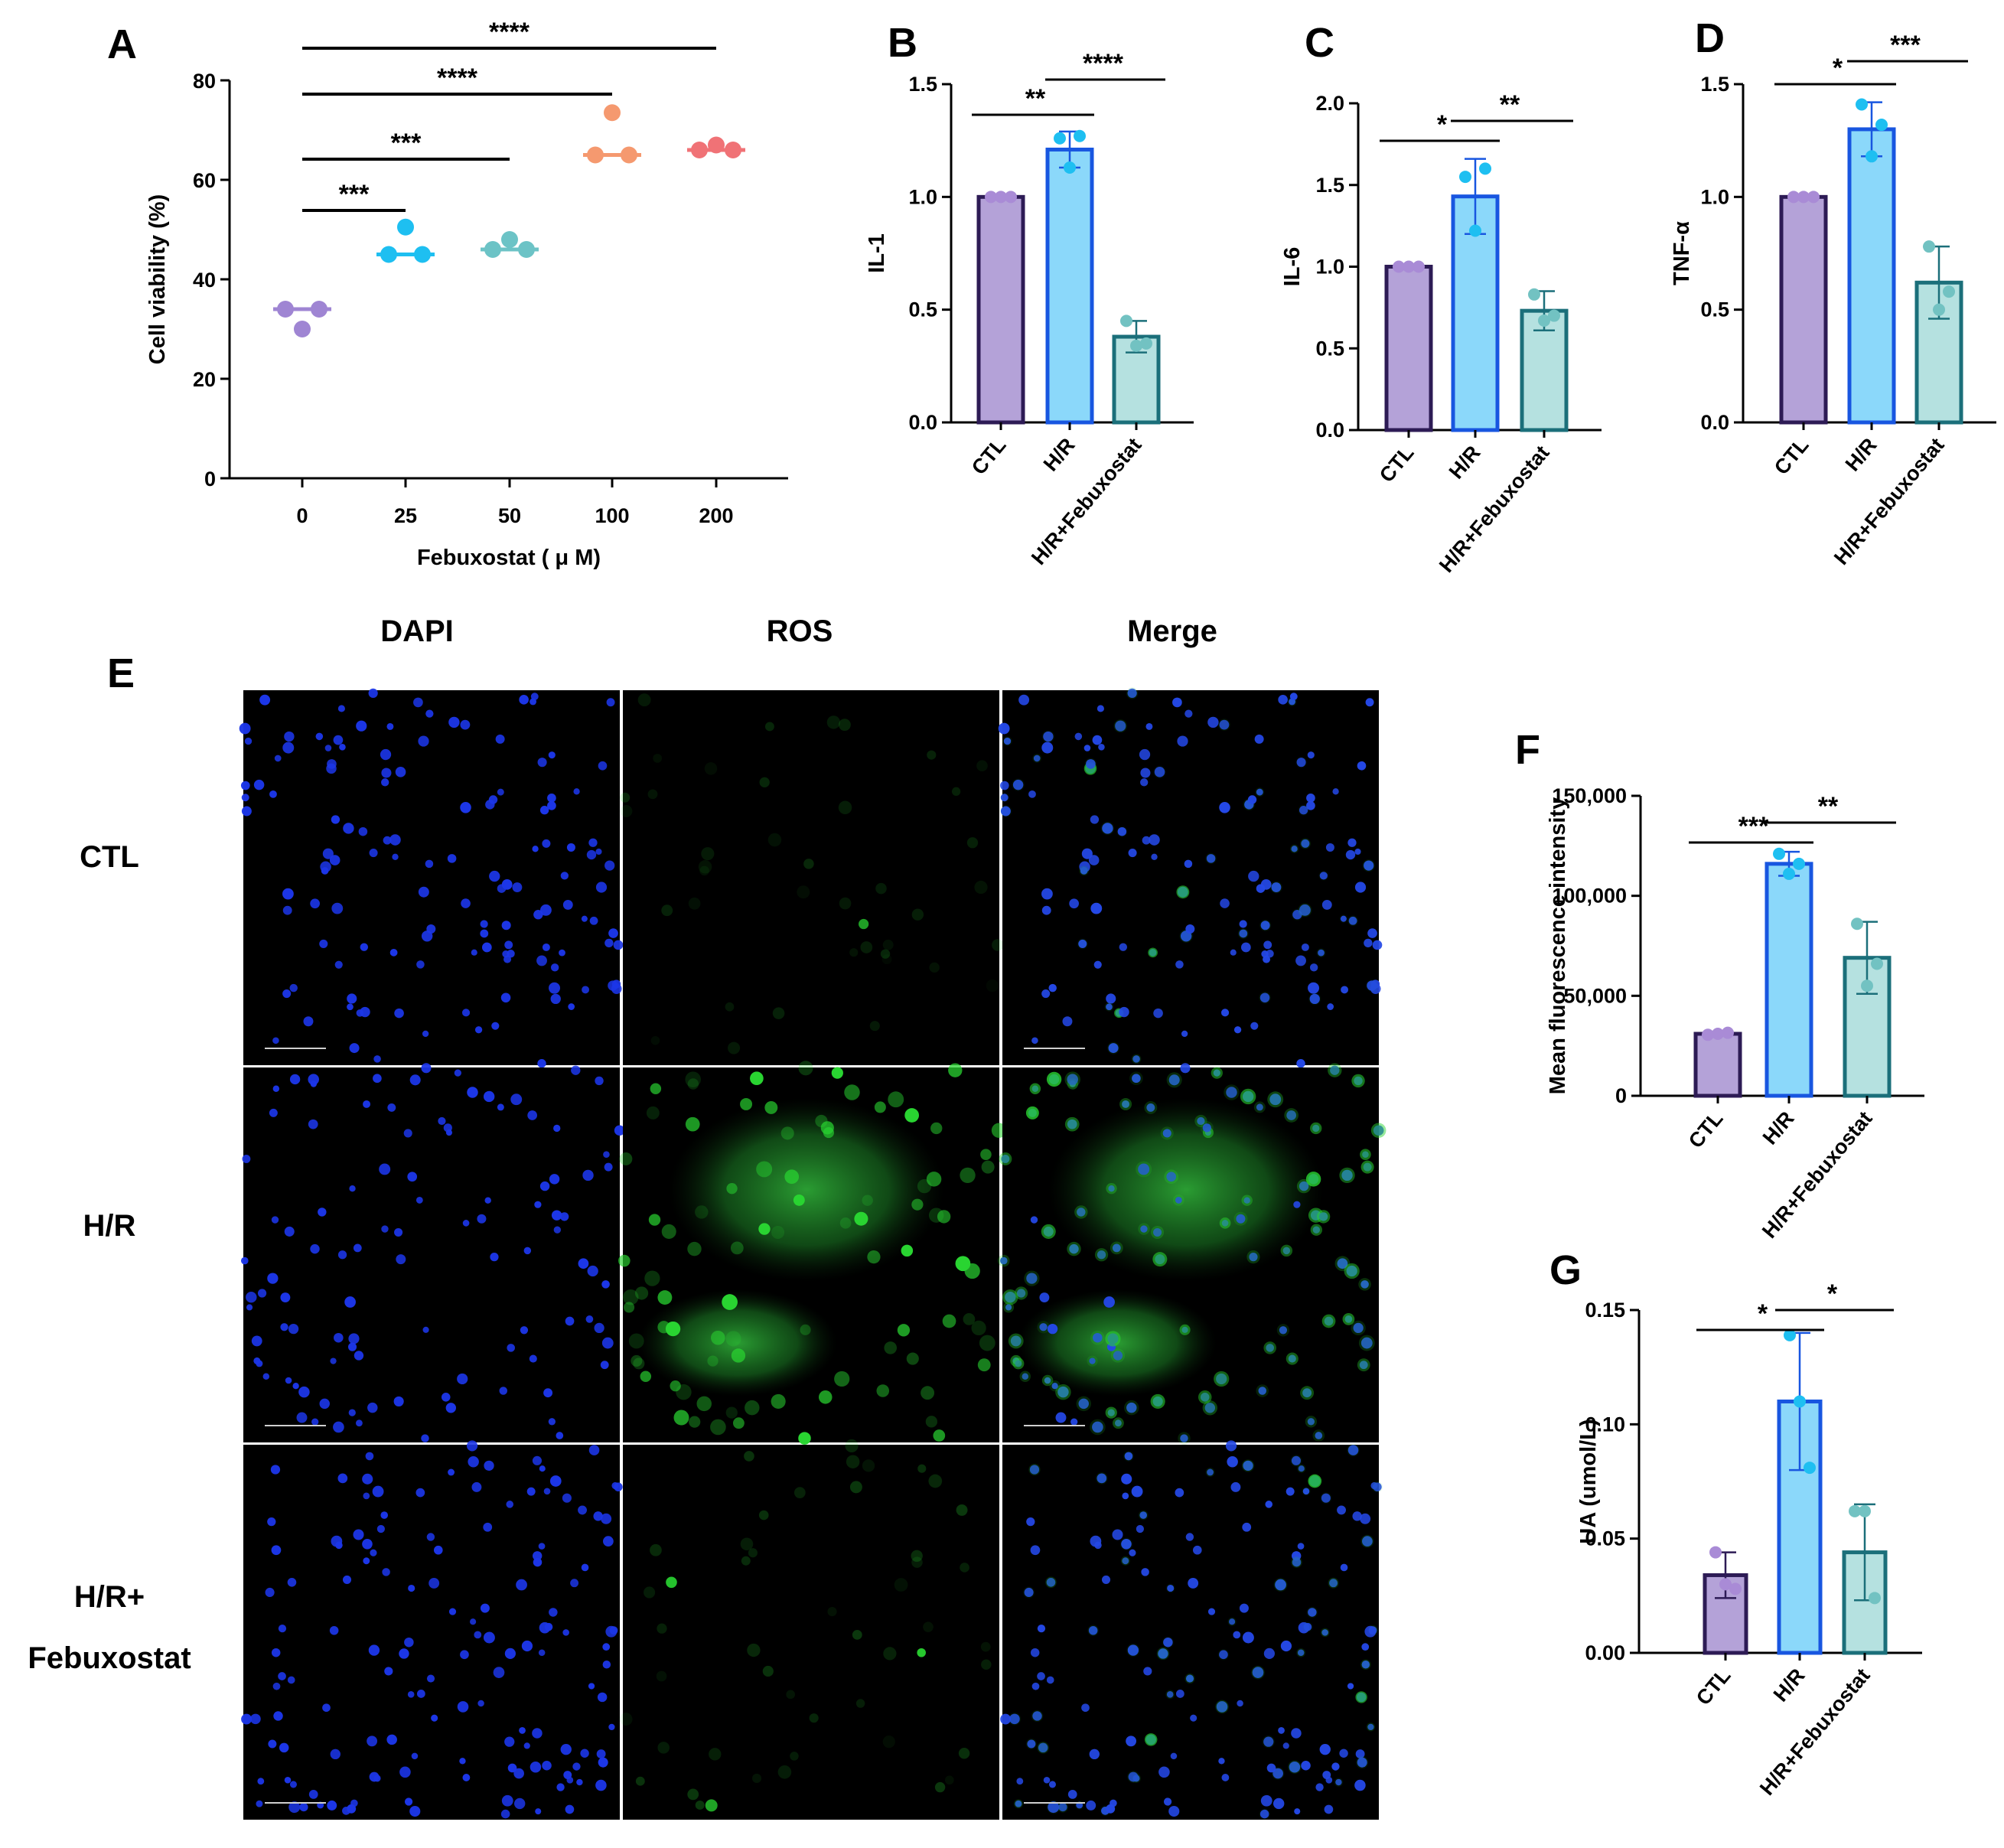 This screenshot has height=1848, width=2004. Describe the element at coordinates (1192, 1254) in the screenshot. I see `image-hr-merge` at that location.